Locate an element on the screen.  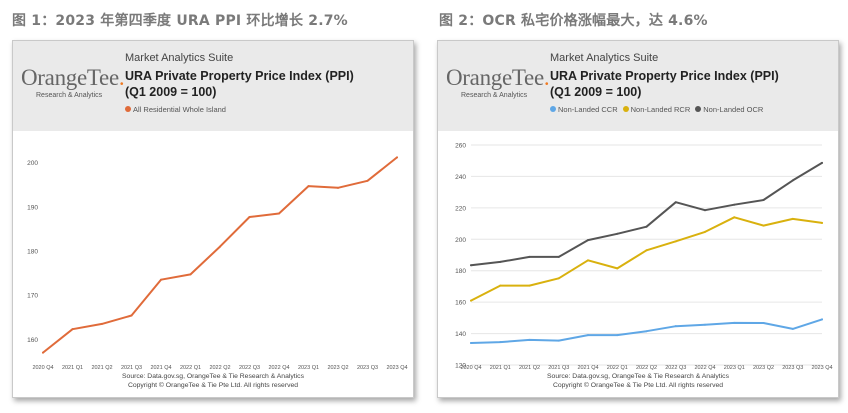
y-tick-label: 180 is located at coordinates (32, 252).